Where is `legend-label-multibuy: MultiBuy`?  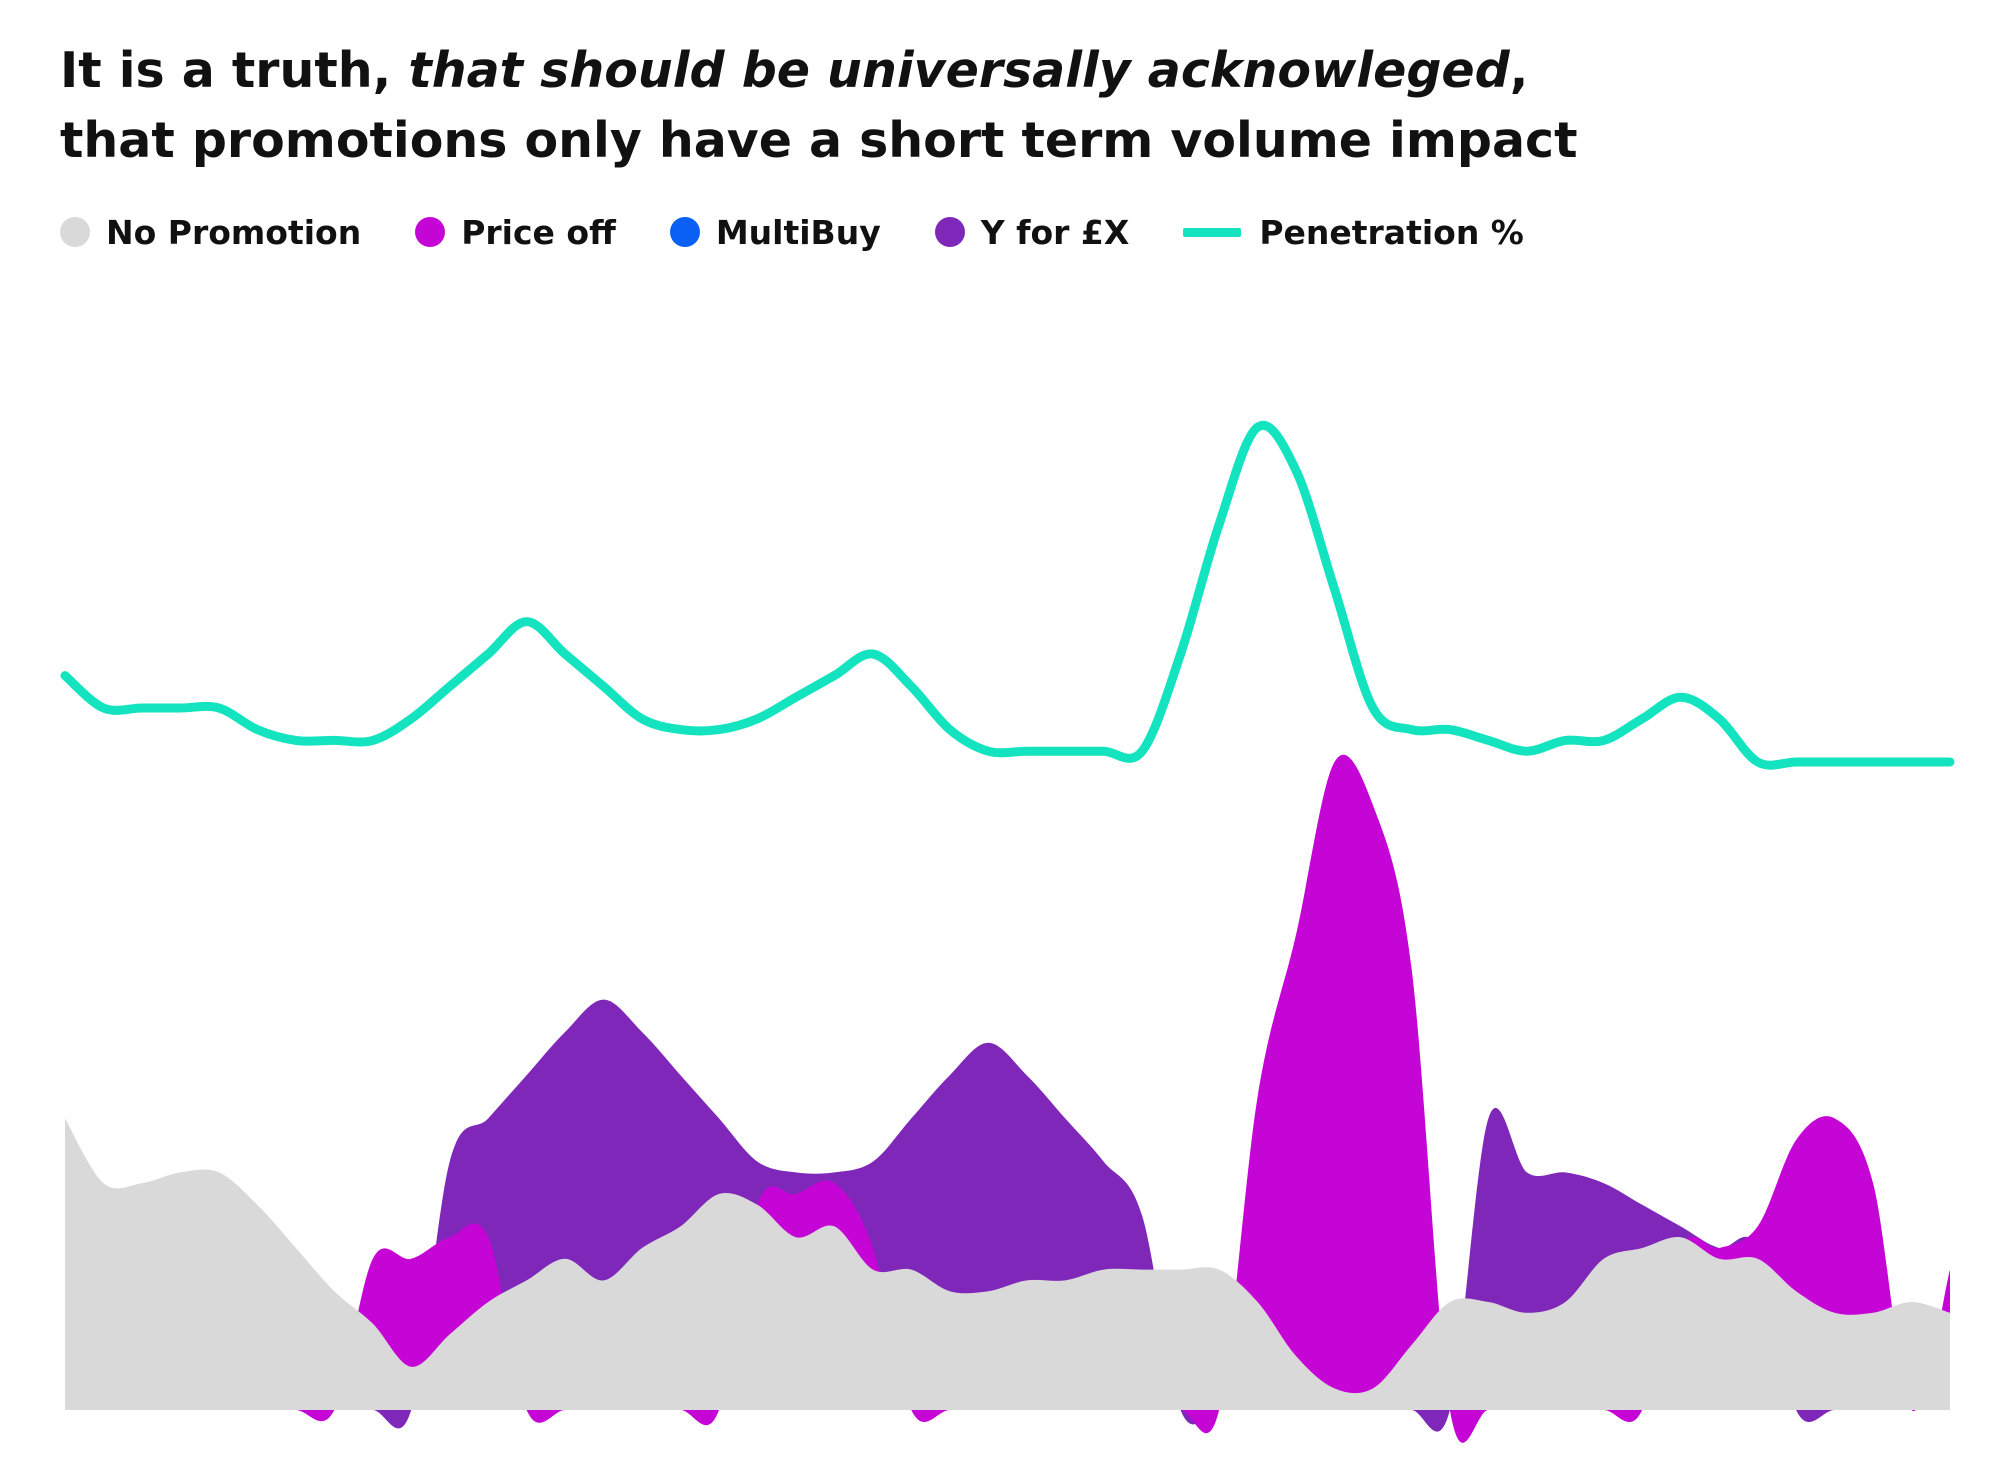
legend-label-multibuy: MultiBuy is located at coordinates (798, 232).